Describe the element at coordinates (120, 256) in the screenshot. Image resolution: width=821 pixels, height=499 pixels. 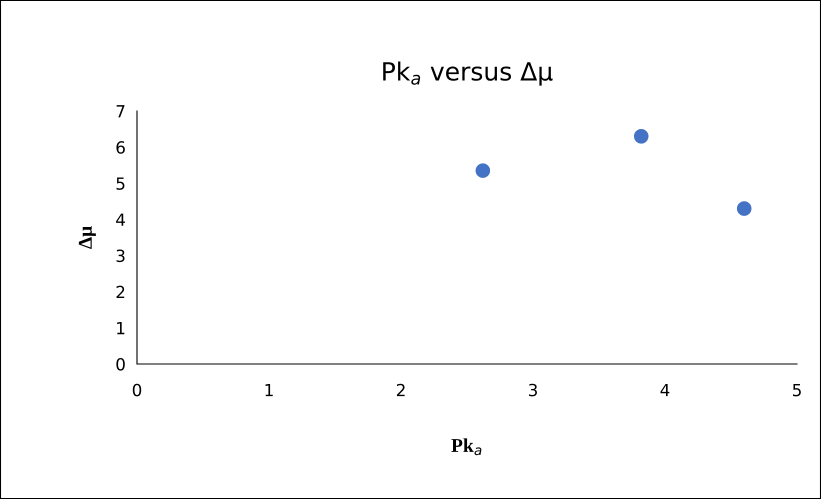
I see `y-tick-label: 3` at that location.